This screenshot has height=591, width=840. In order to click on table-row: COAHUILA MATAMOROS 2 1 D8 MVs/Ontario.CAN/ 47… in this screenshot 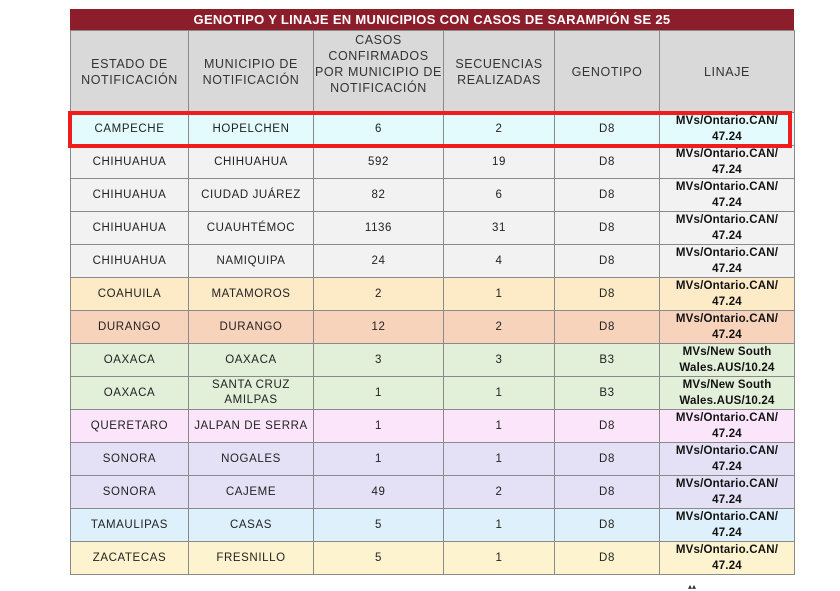, I will do `click(432, 294)`.